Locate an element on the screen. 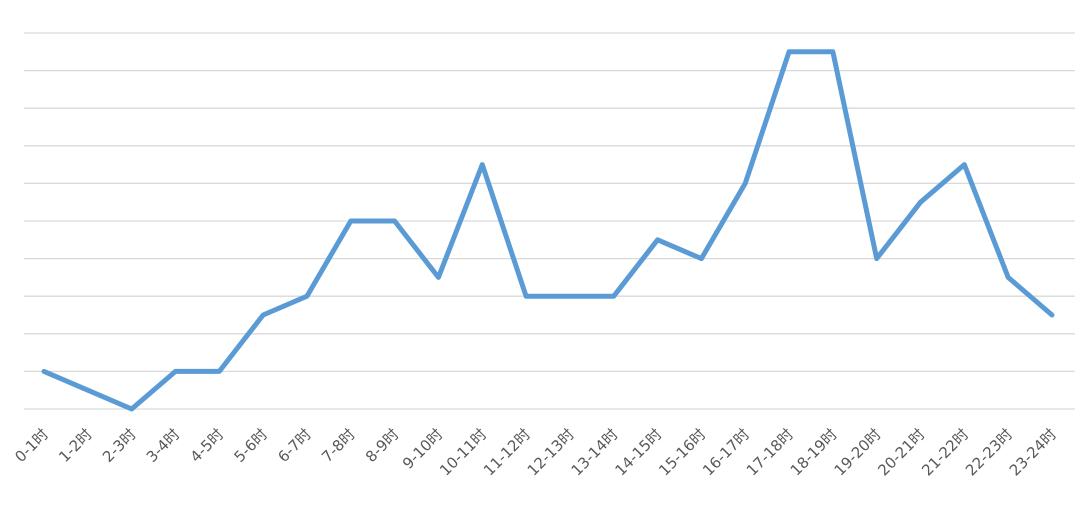 The width and height of the screenshot is (1080, 519). x-tick-label: 20-21时 is located at coordinates (901, 452).